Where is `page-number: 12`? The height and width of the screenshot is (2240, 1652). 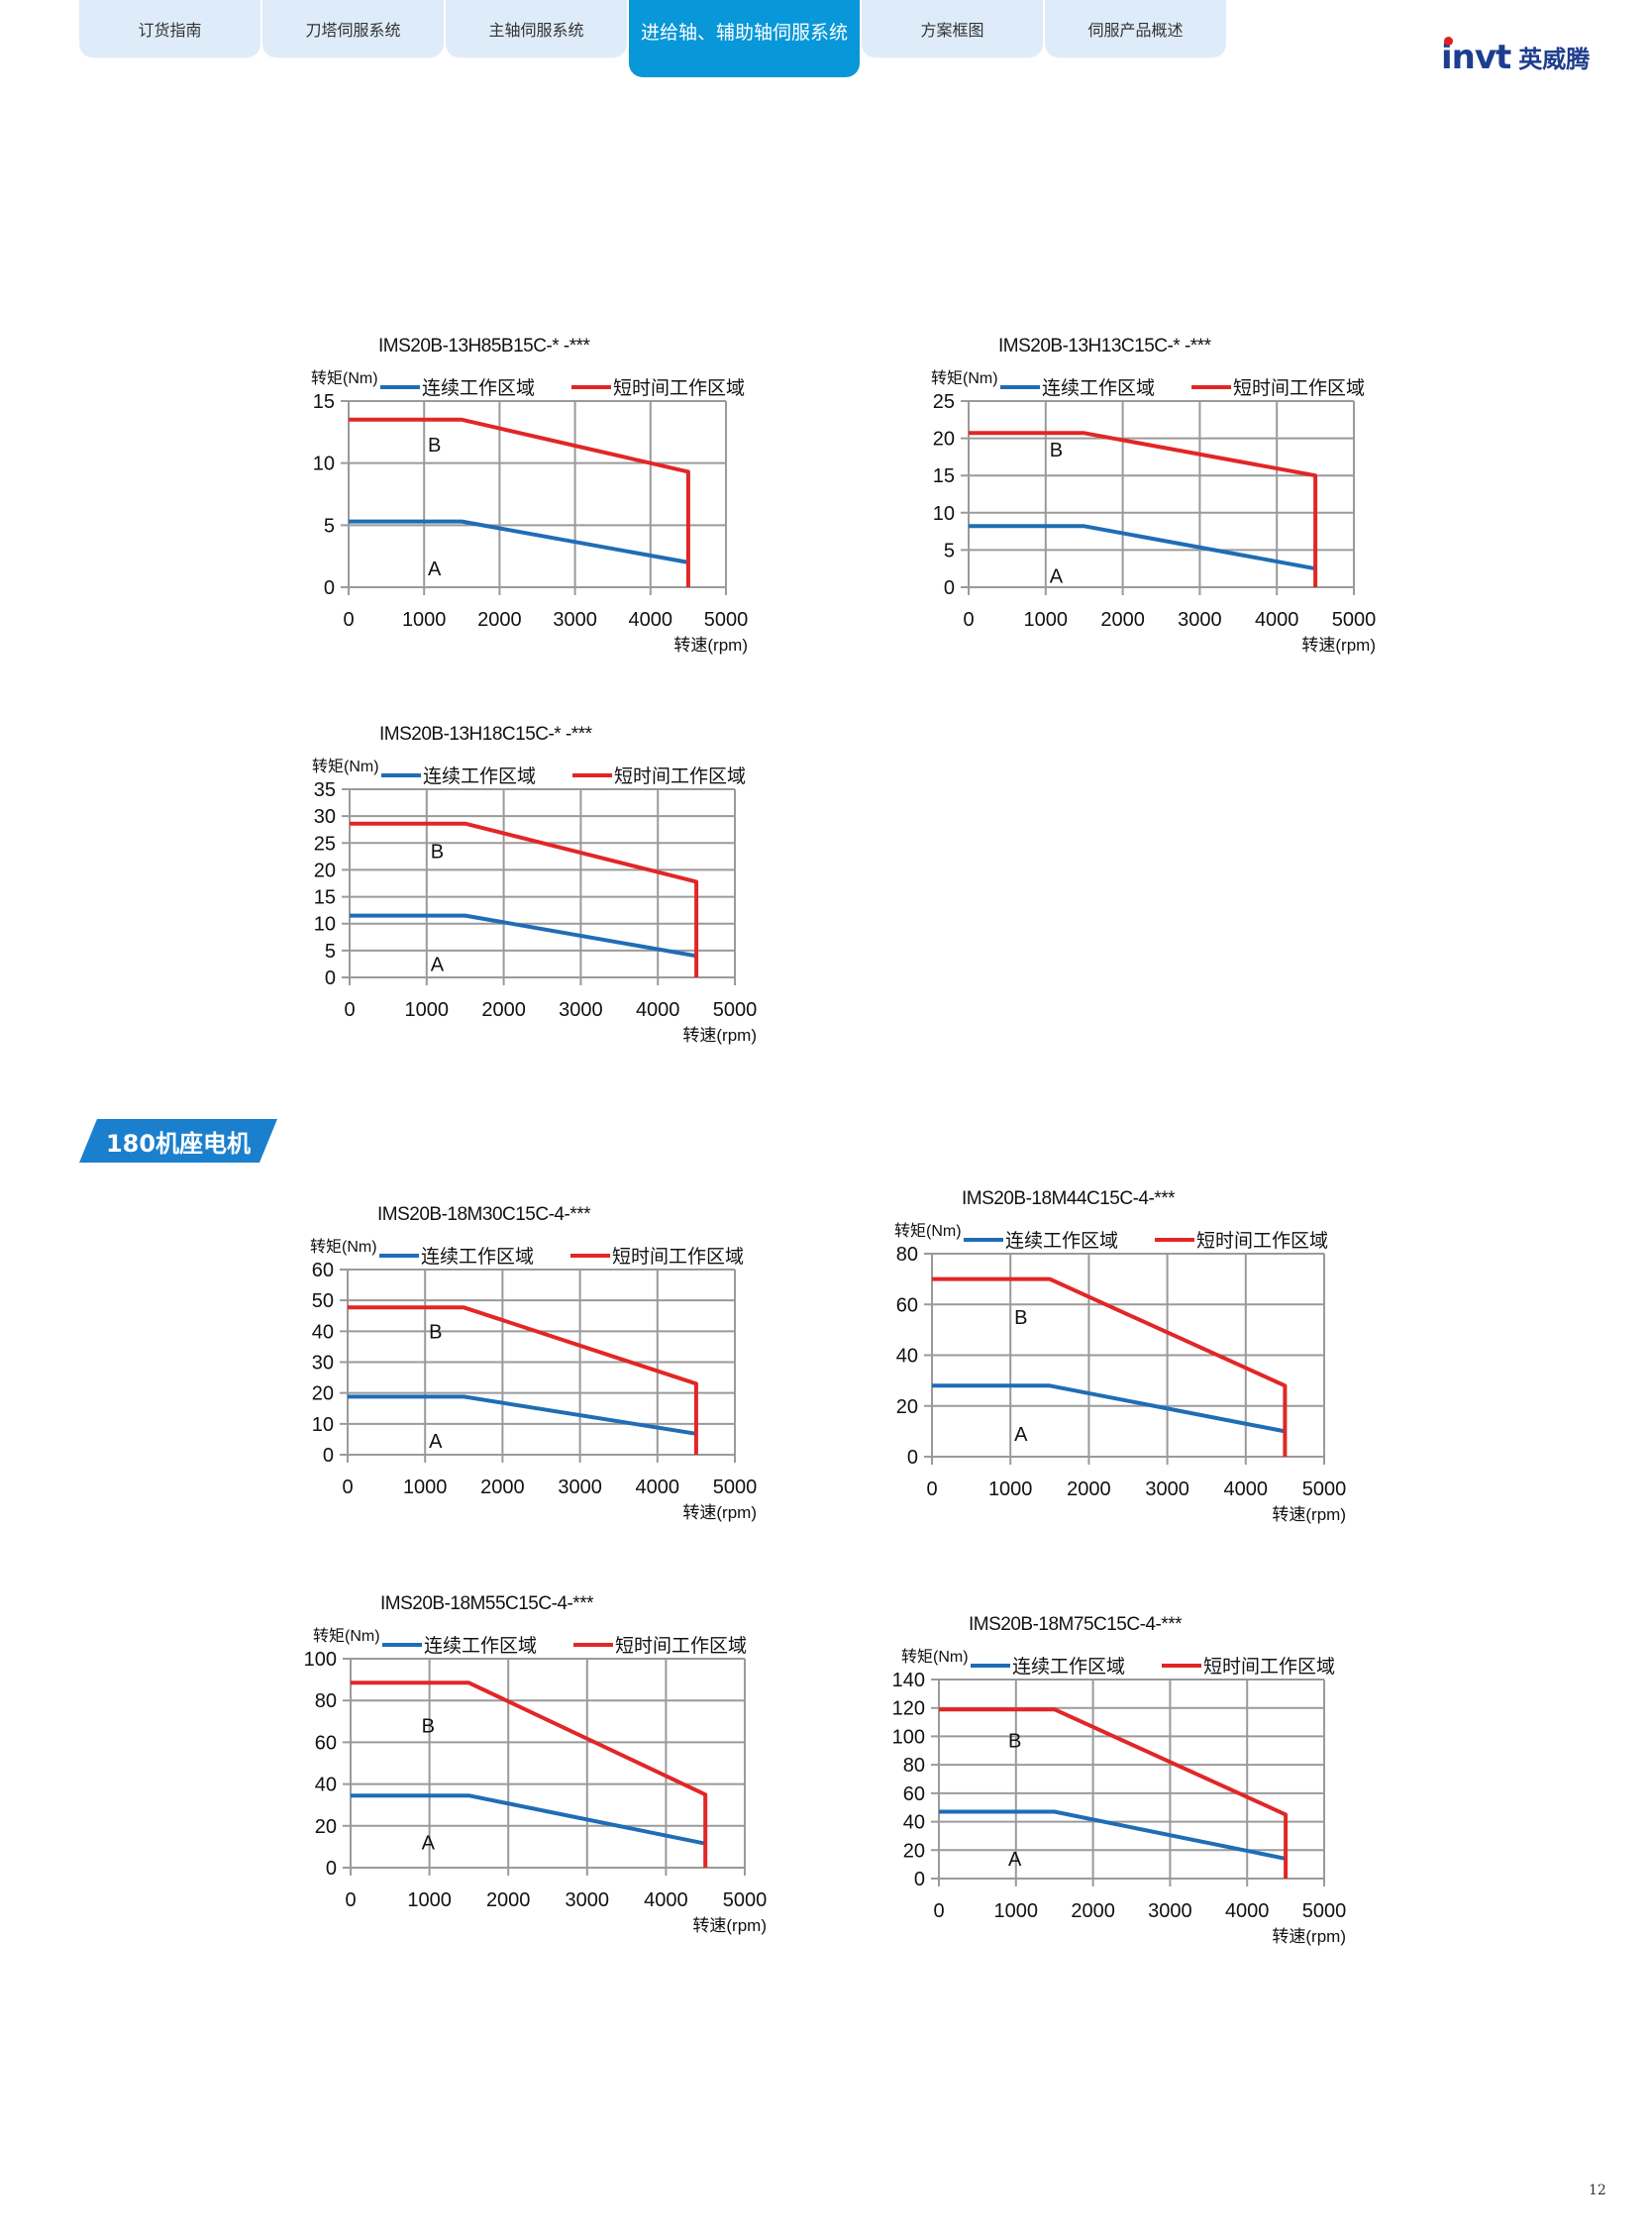 page-number: 12 is located at coordinates (1598, 2190).